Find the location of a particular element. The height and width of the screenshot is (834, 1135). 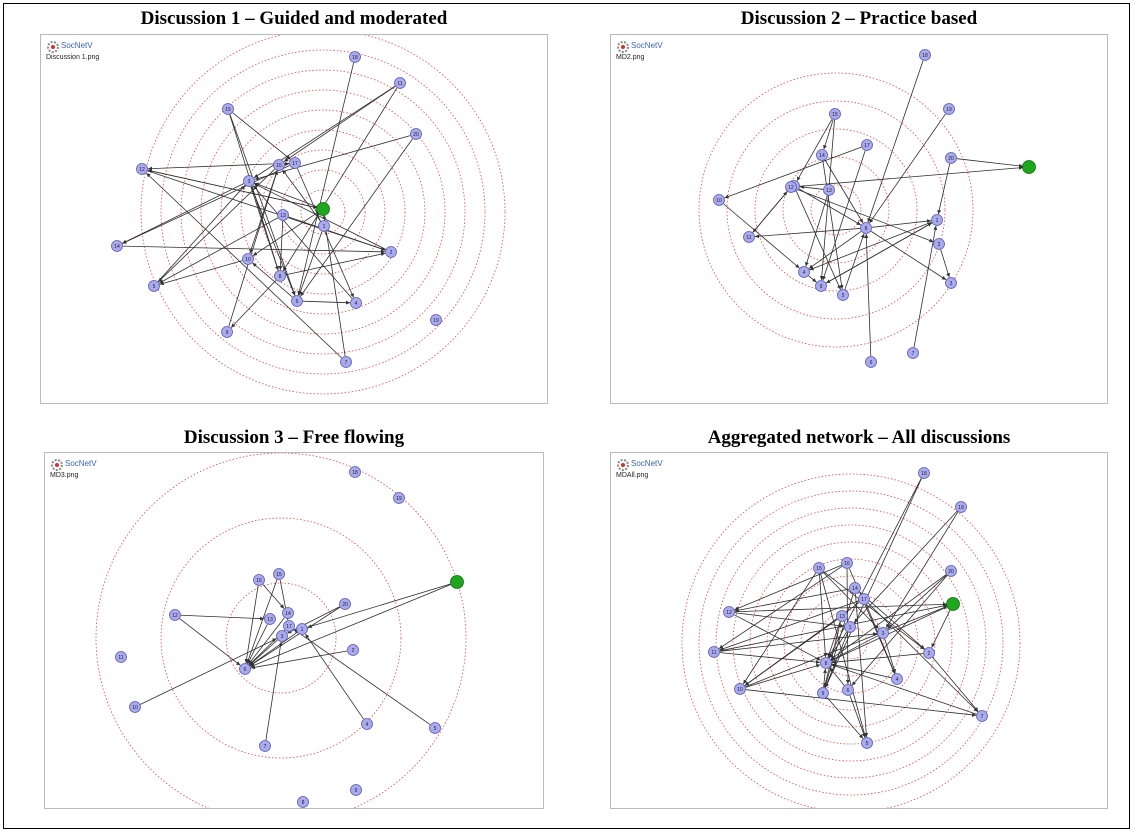

edge-n4-n15 is located at coordinates (793, 172).